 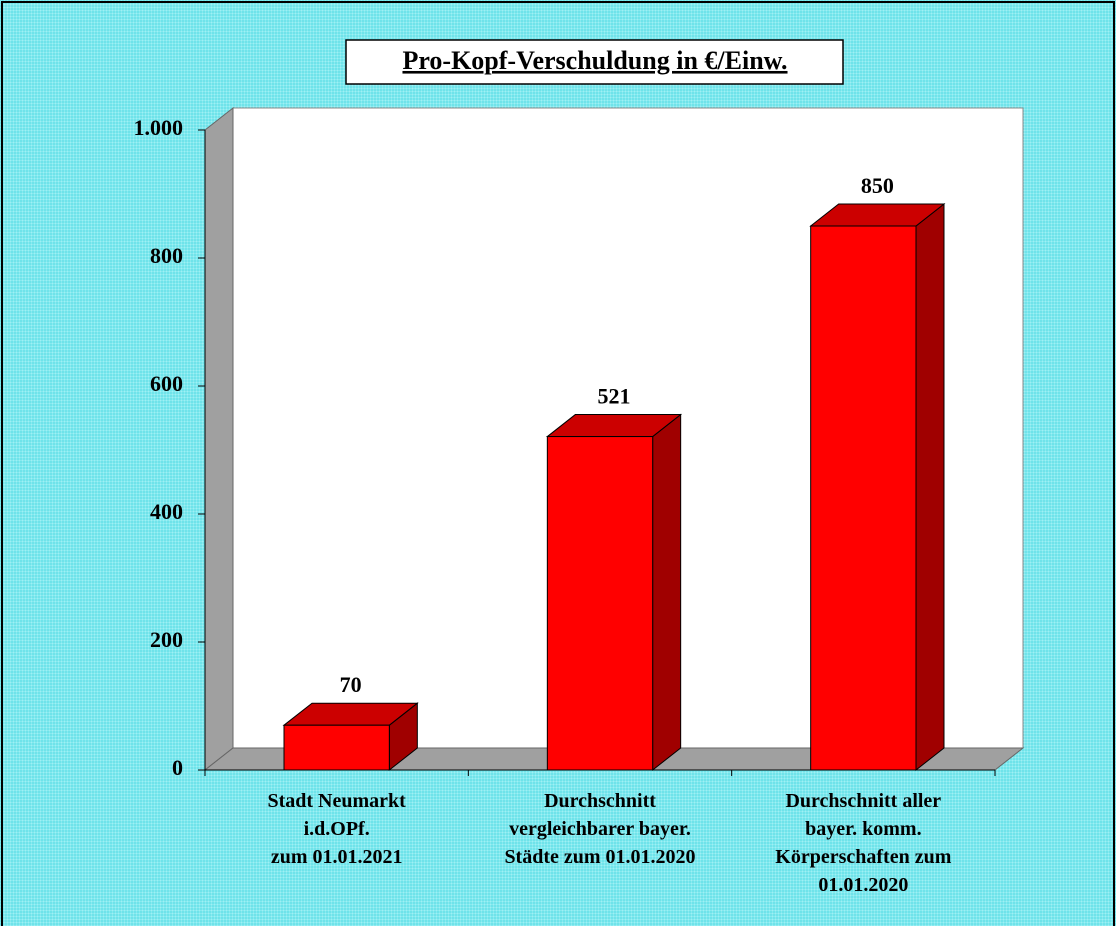 I want to click on value-label: 521, so click(x=614, y=396).